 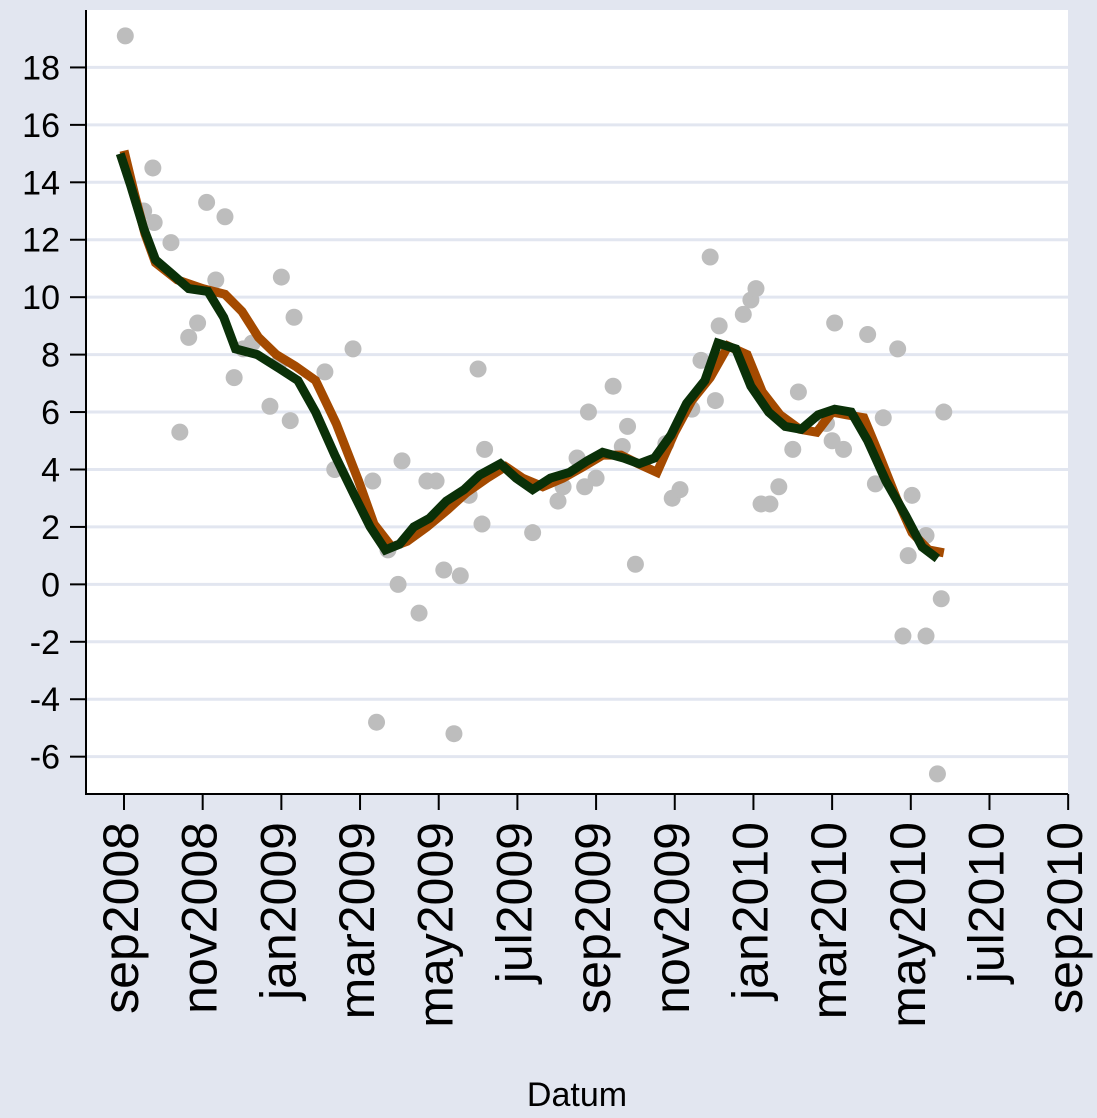 I want to click on x-tick-label: nov2009, so click(x=672, y=918).